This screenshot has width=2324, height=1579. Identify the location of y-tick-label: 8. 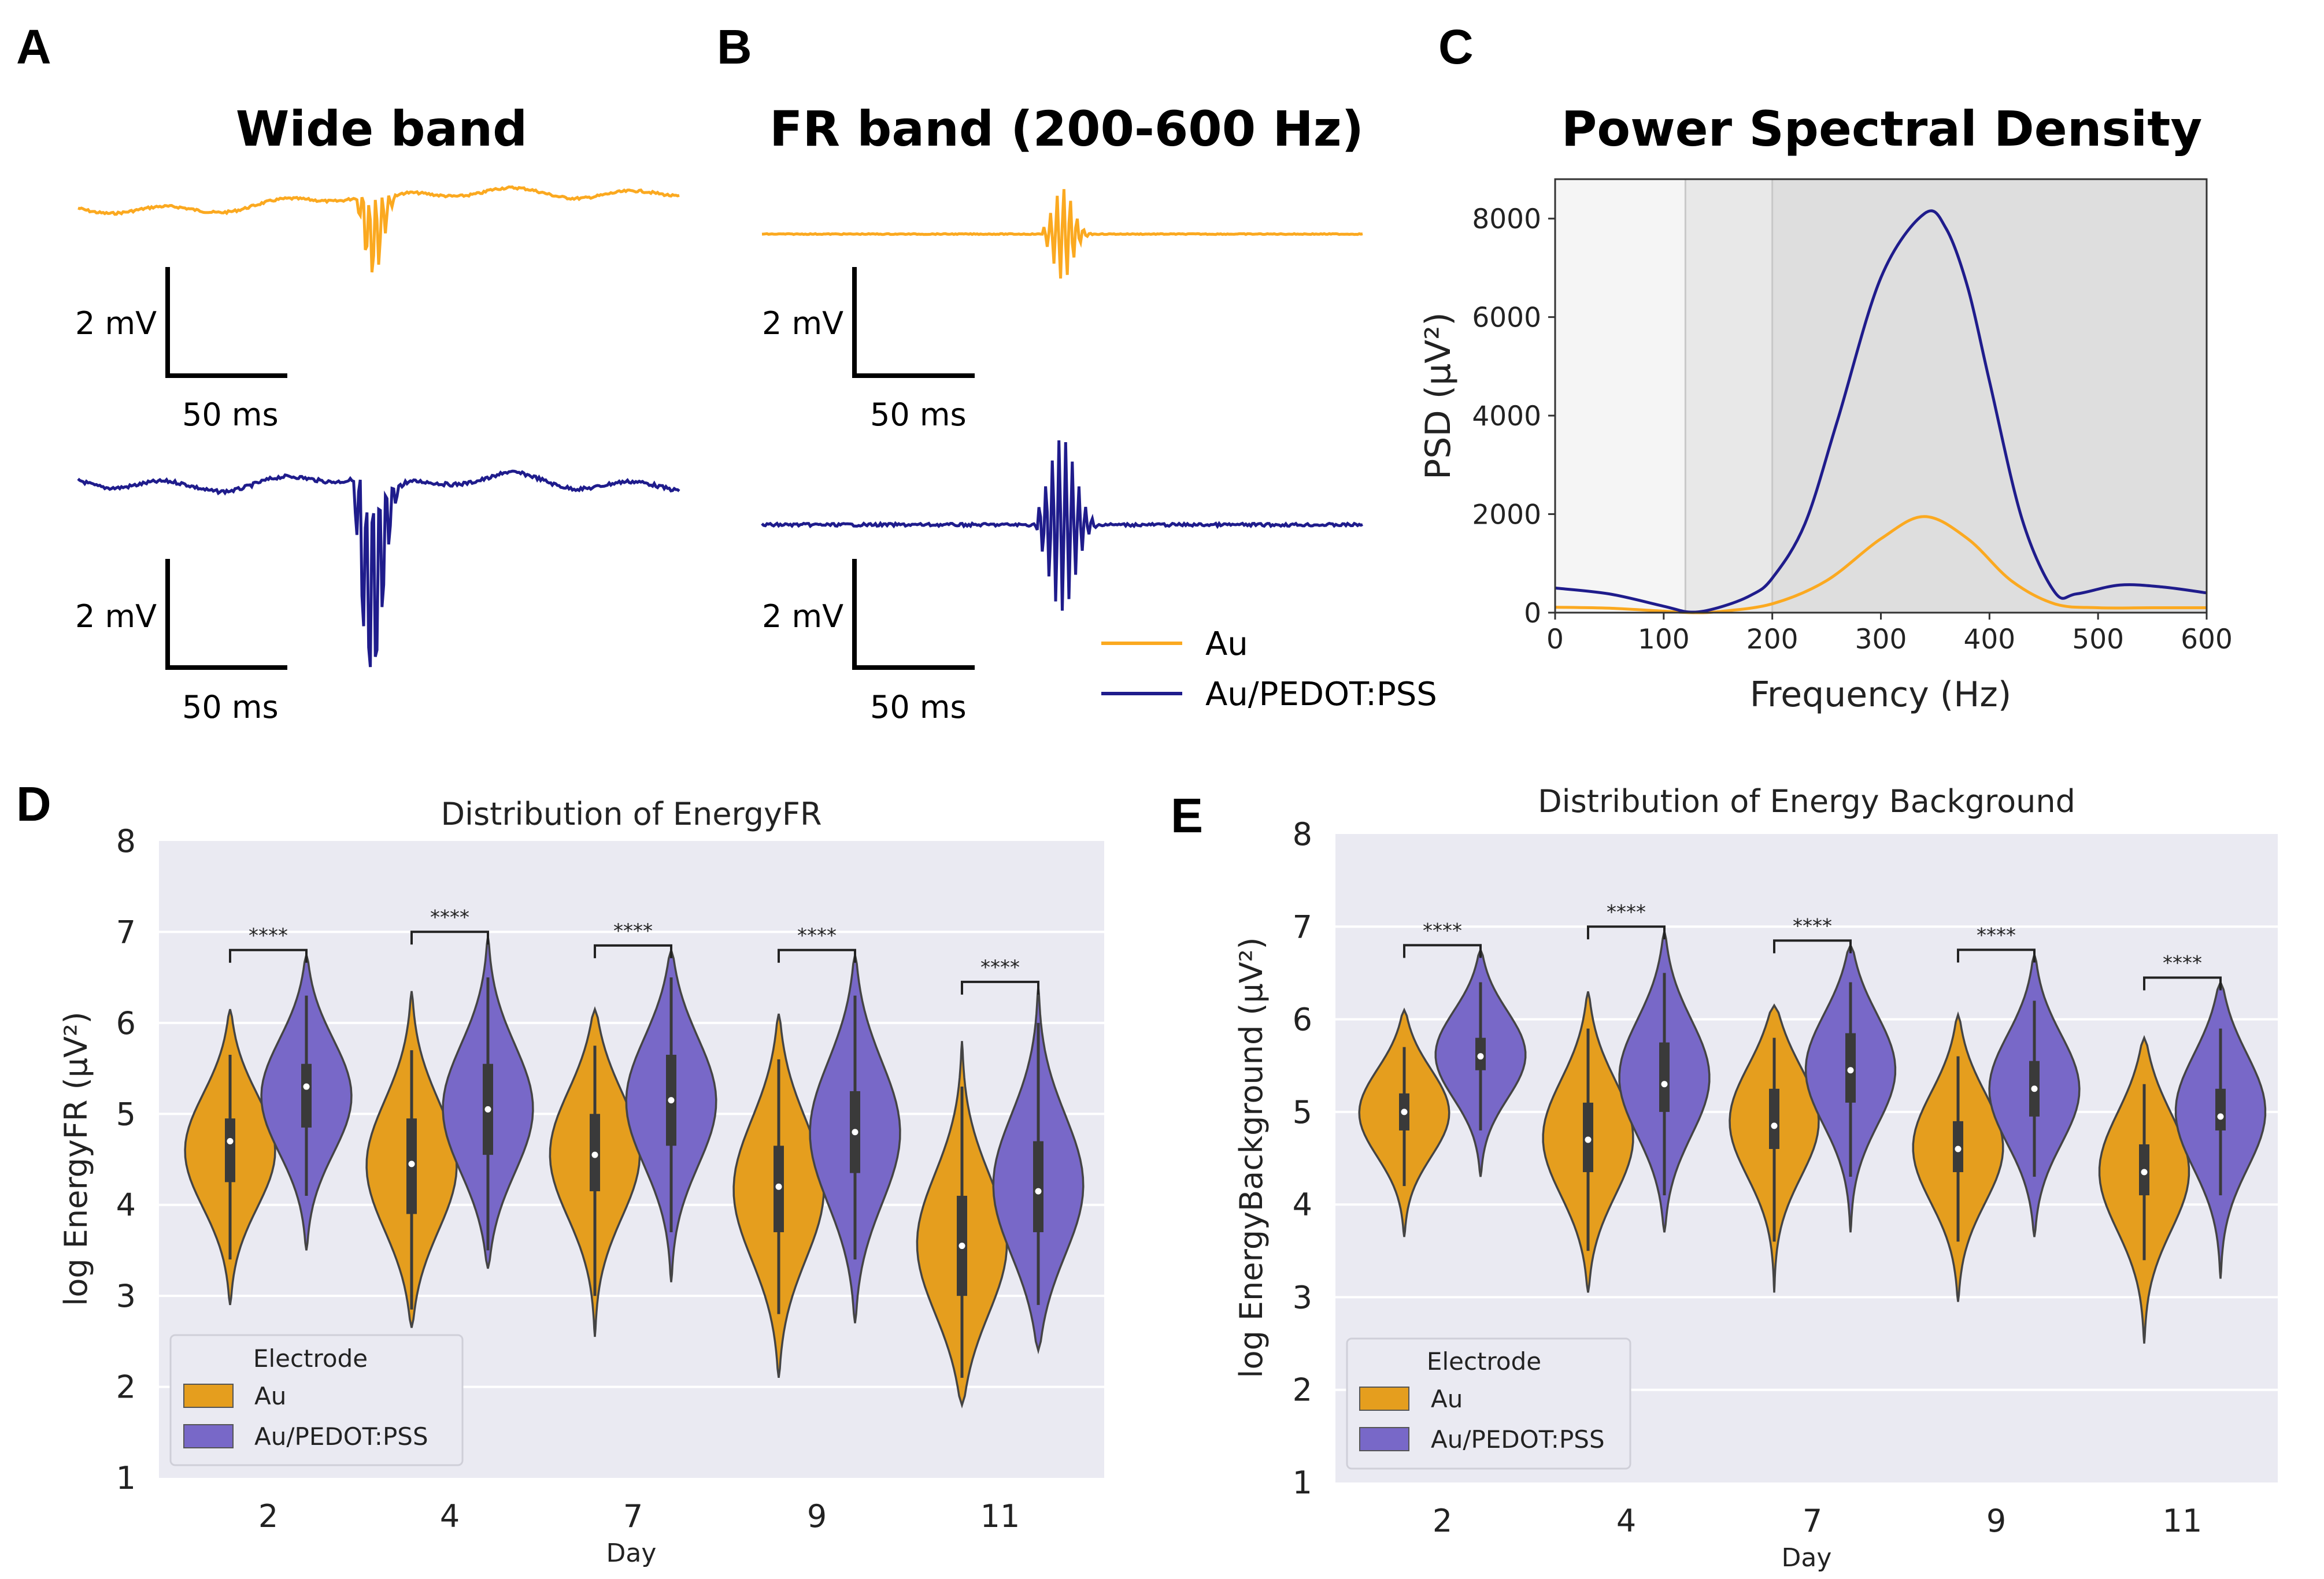
(126, 841).